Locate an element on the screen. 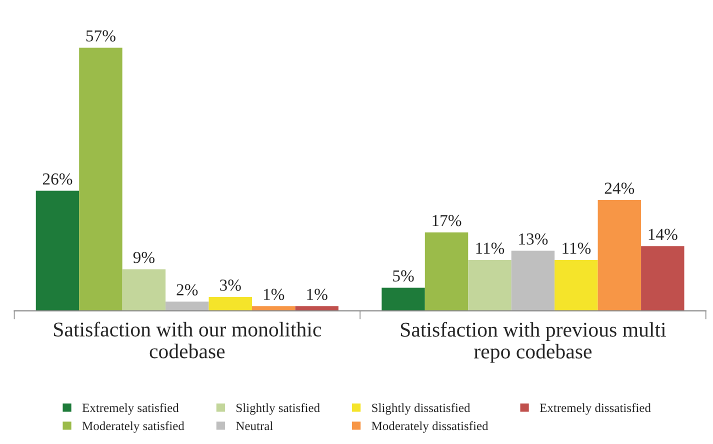  data-label: 14% is located at coordinates (663, 234).